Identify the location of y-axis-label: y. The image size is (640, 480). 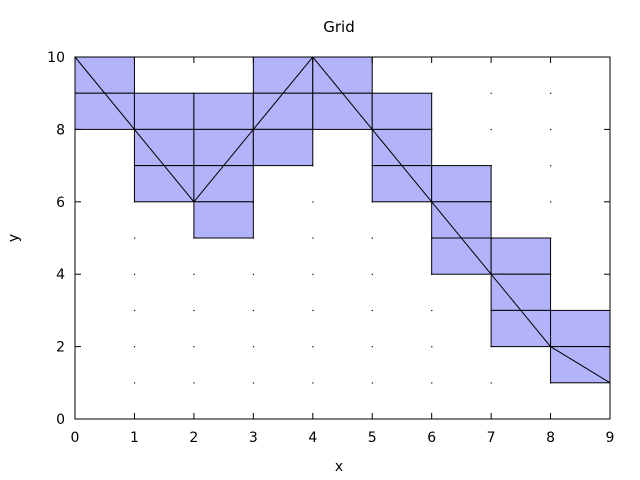
(14, 238).